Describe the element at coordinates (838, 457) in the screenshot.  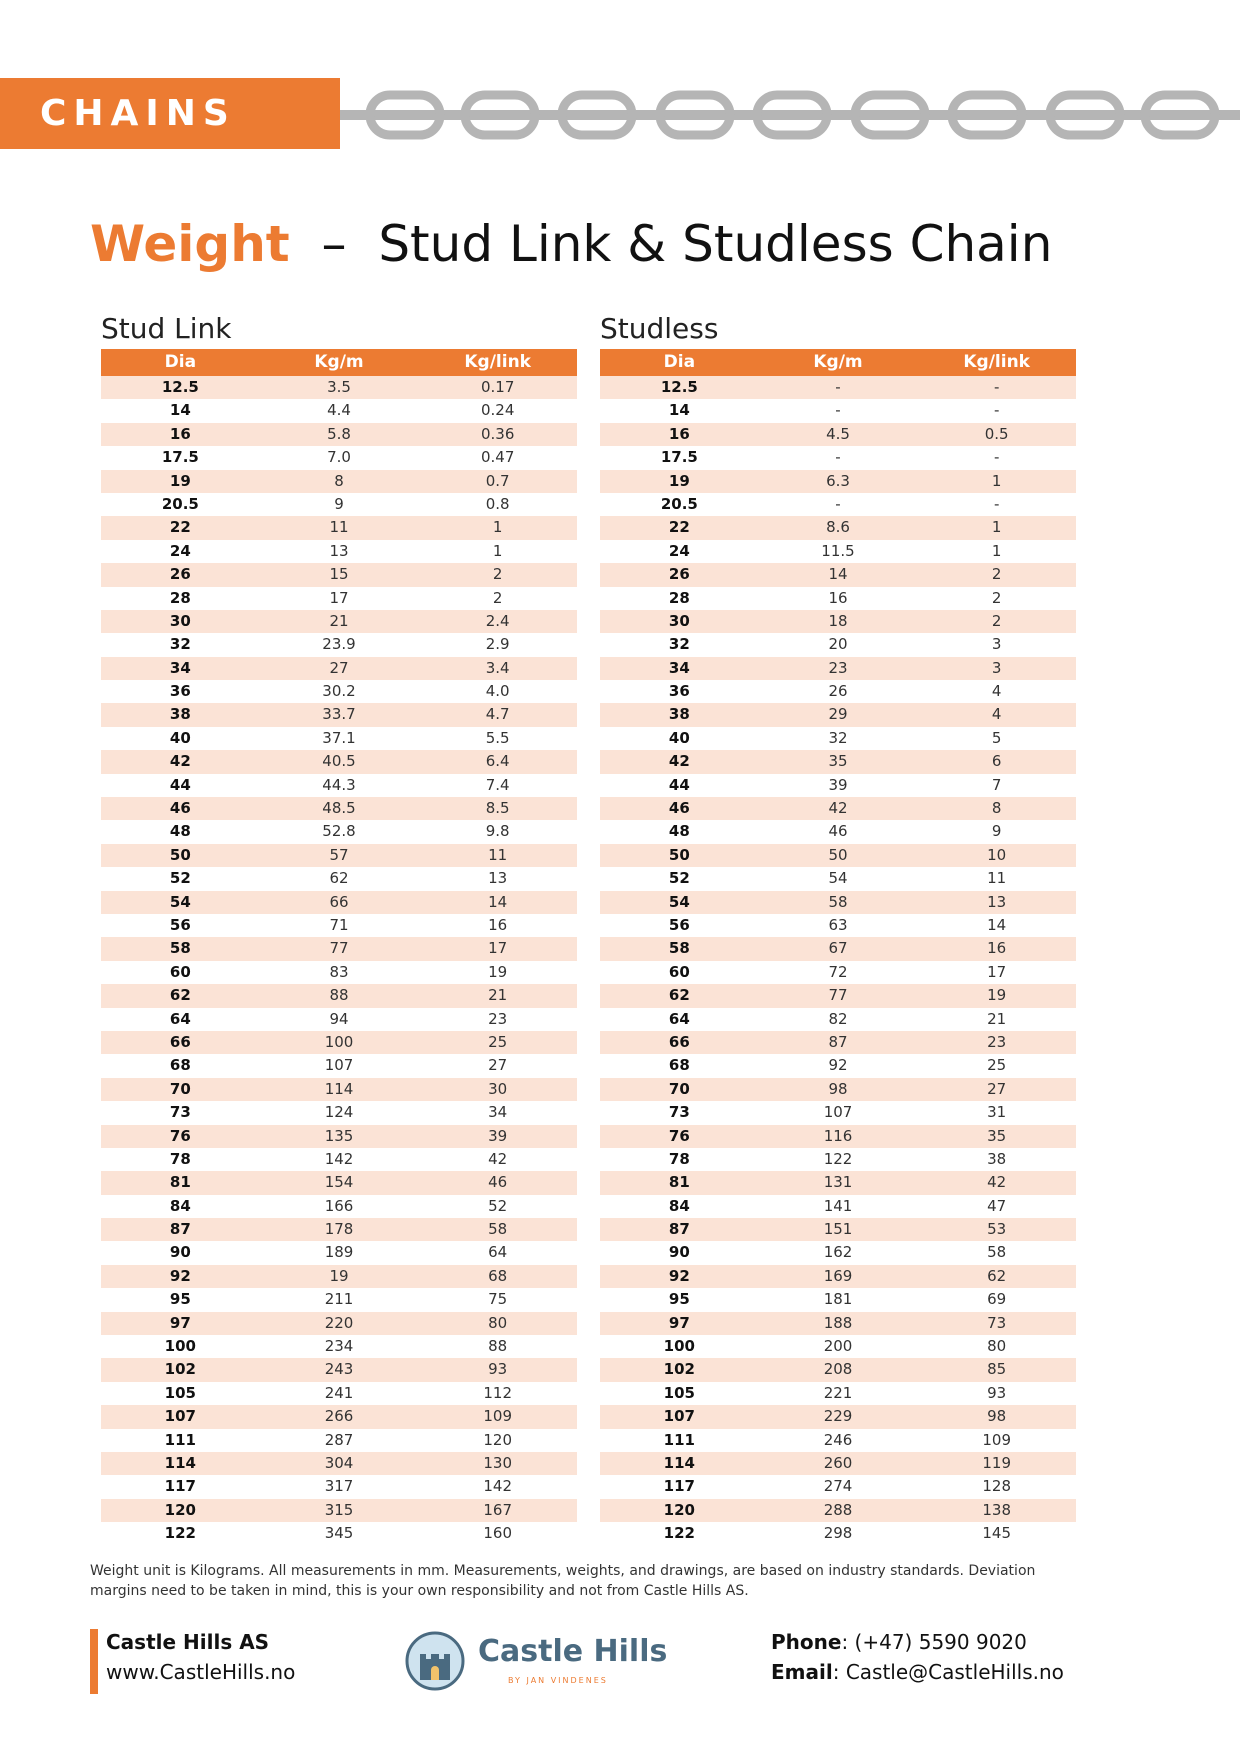
I see `table-row: 17.5 - -` at that location.